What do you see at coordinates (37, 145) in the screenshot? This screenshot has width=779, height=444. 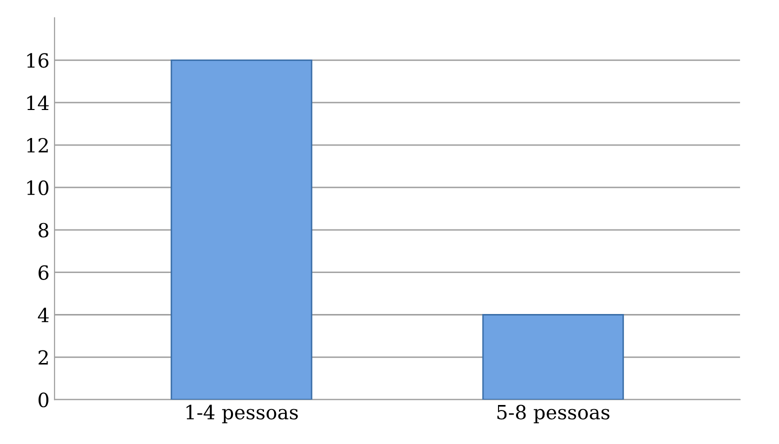 I see `y-tick-label: 12` at bounding box center [37, 145].